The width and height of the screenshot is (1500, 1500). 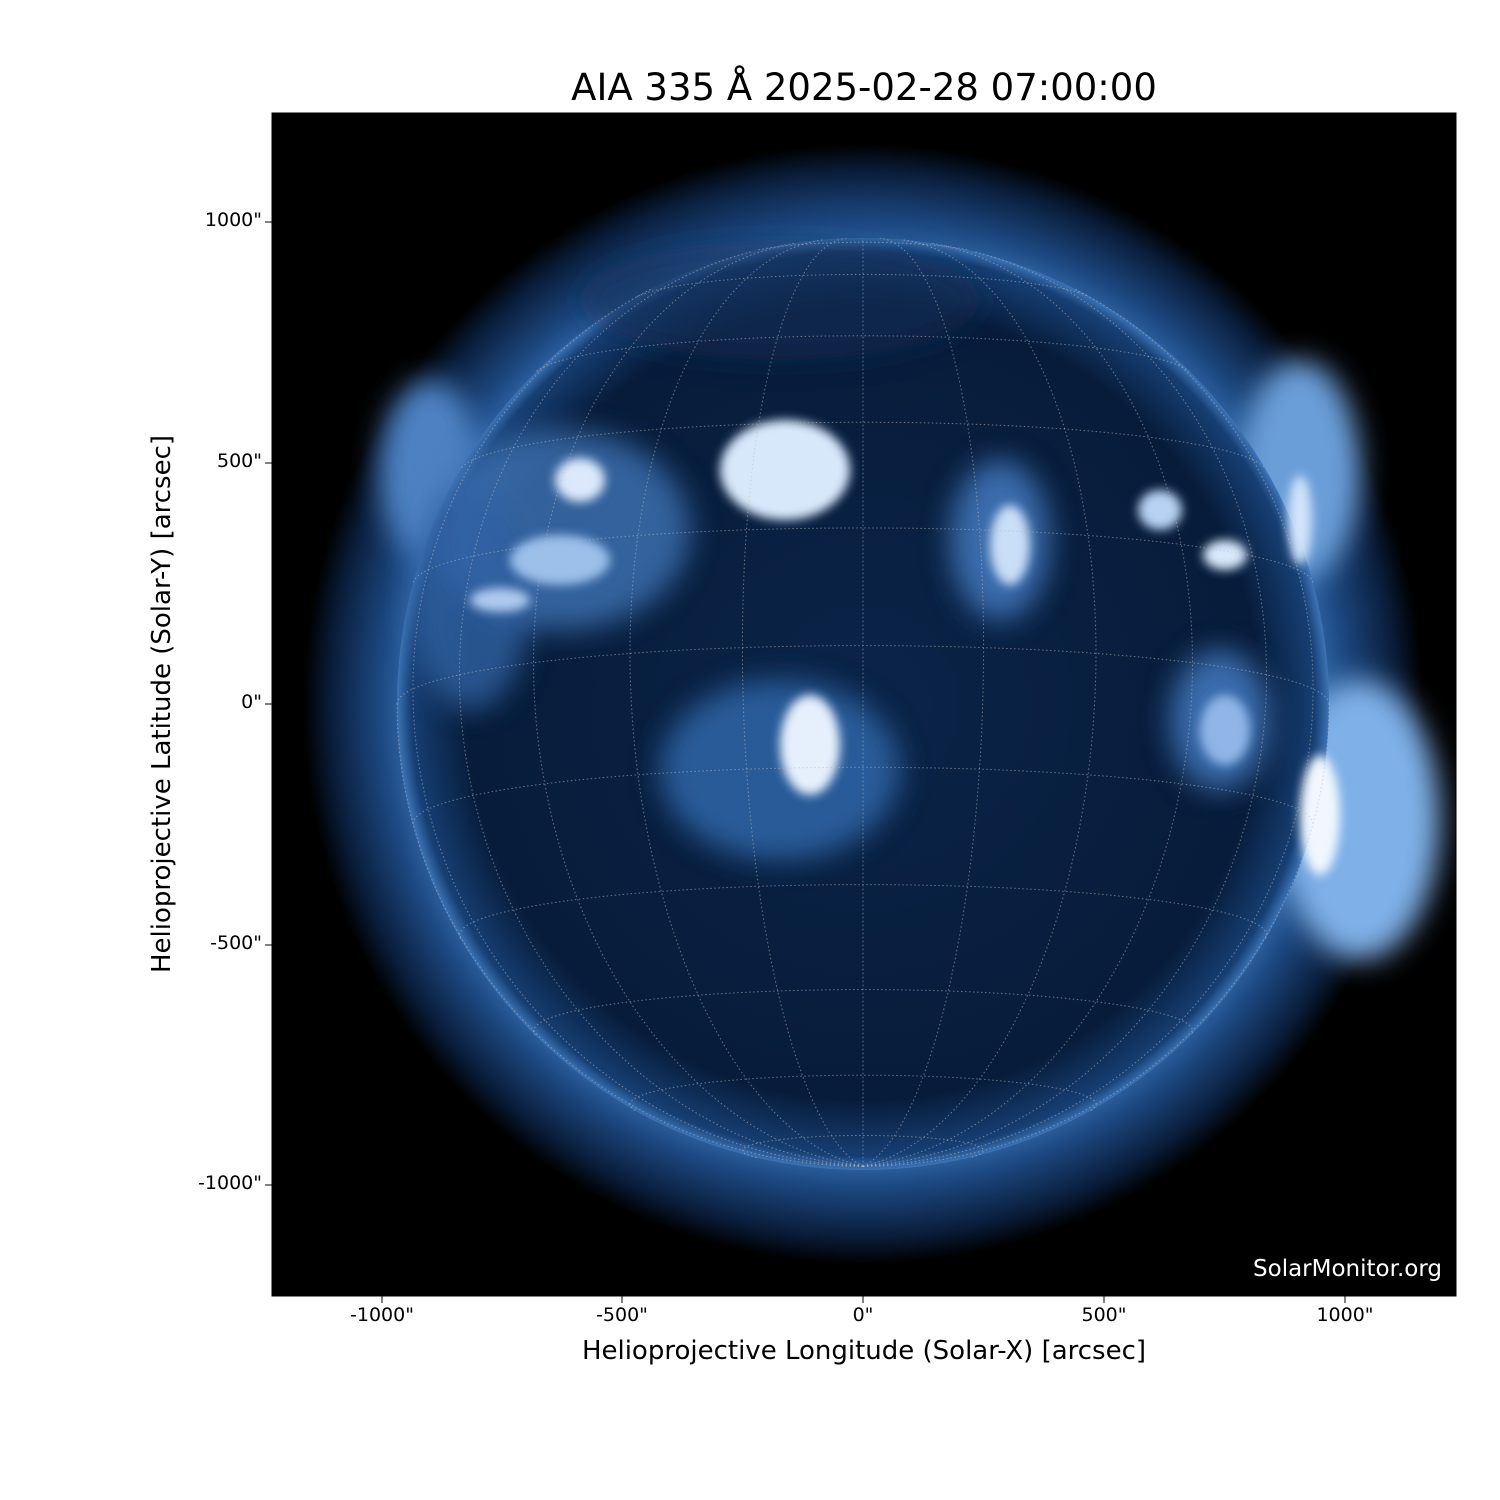 What do you see at coordinates (233, 220) in the screenshot?
I see `y-tick-label: 1000"` at bounding box center [233, 220].